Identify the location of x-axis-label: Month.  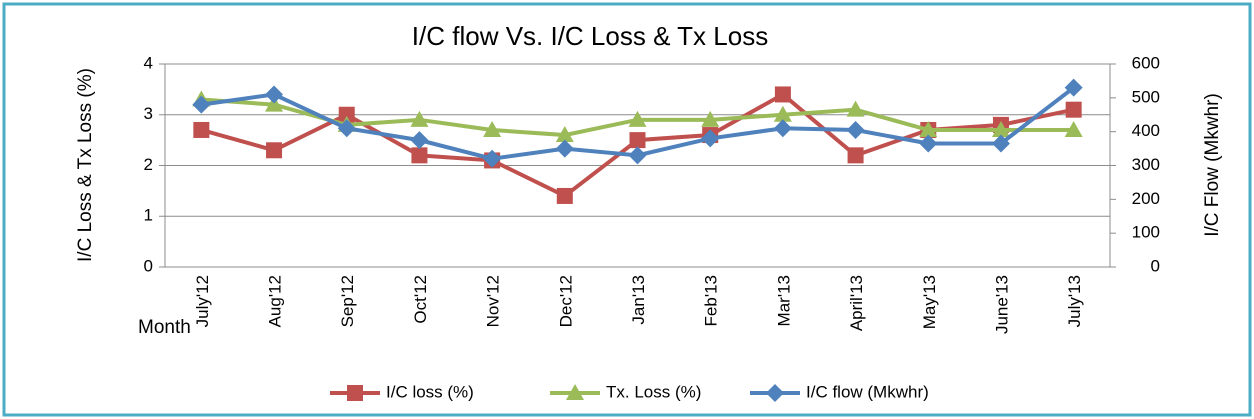
(164, 327).